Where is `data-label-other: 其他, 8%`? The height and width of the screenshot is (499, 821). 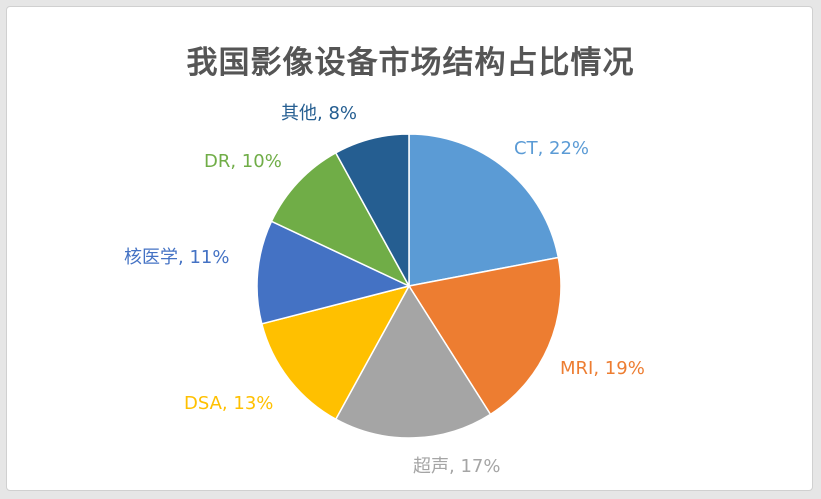 data-label-other: 其他, 8% is located at coordinates (319, 113).